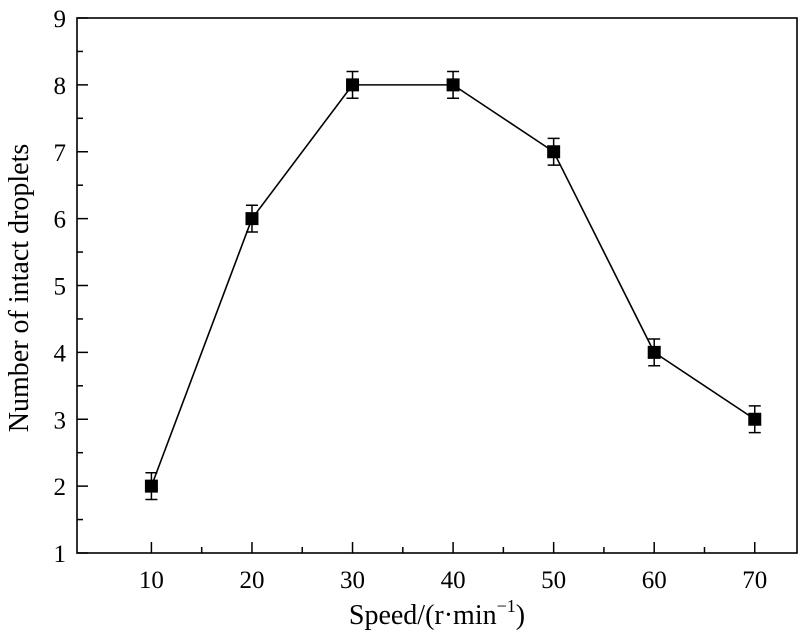 The width and height of the screenshot is (800, 639). What do you see at coordinates (60, 86) in the screenshot?
I see `y-tick-label: 8` at bounding box center [60, 86].